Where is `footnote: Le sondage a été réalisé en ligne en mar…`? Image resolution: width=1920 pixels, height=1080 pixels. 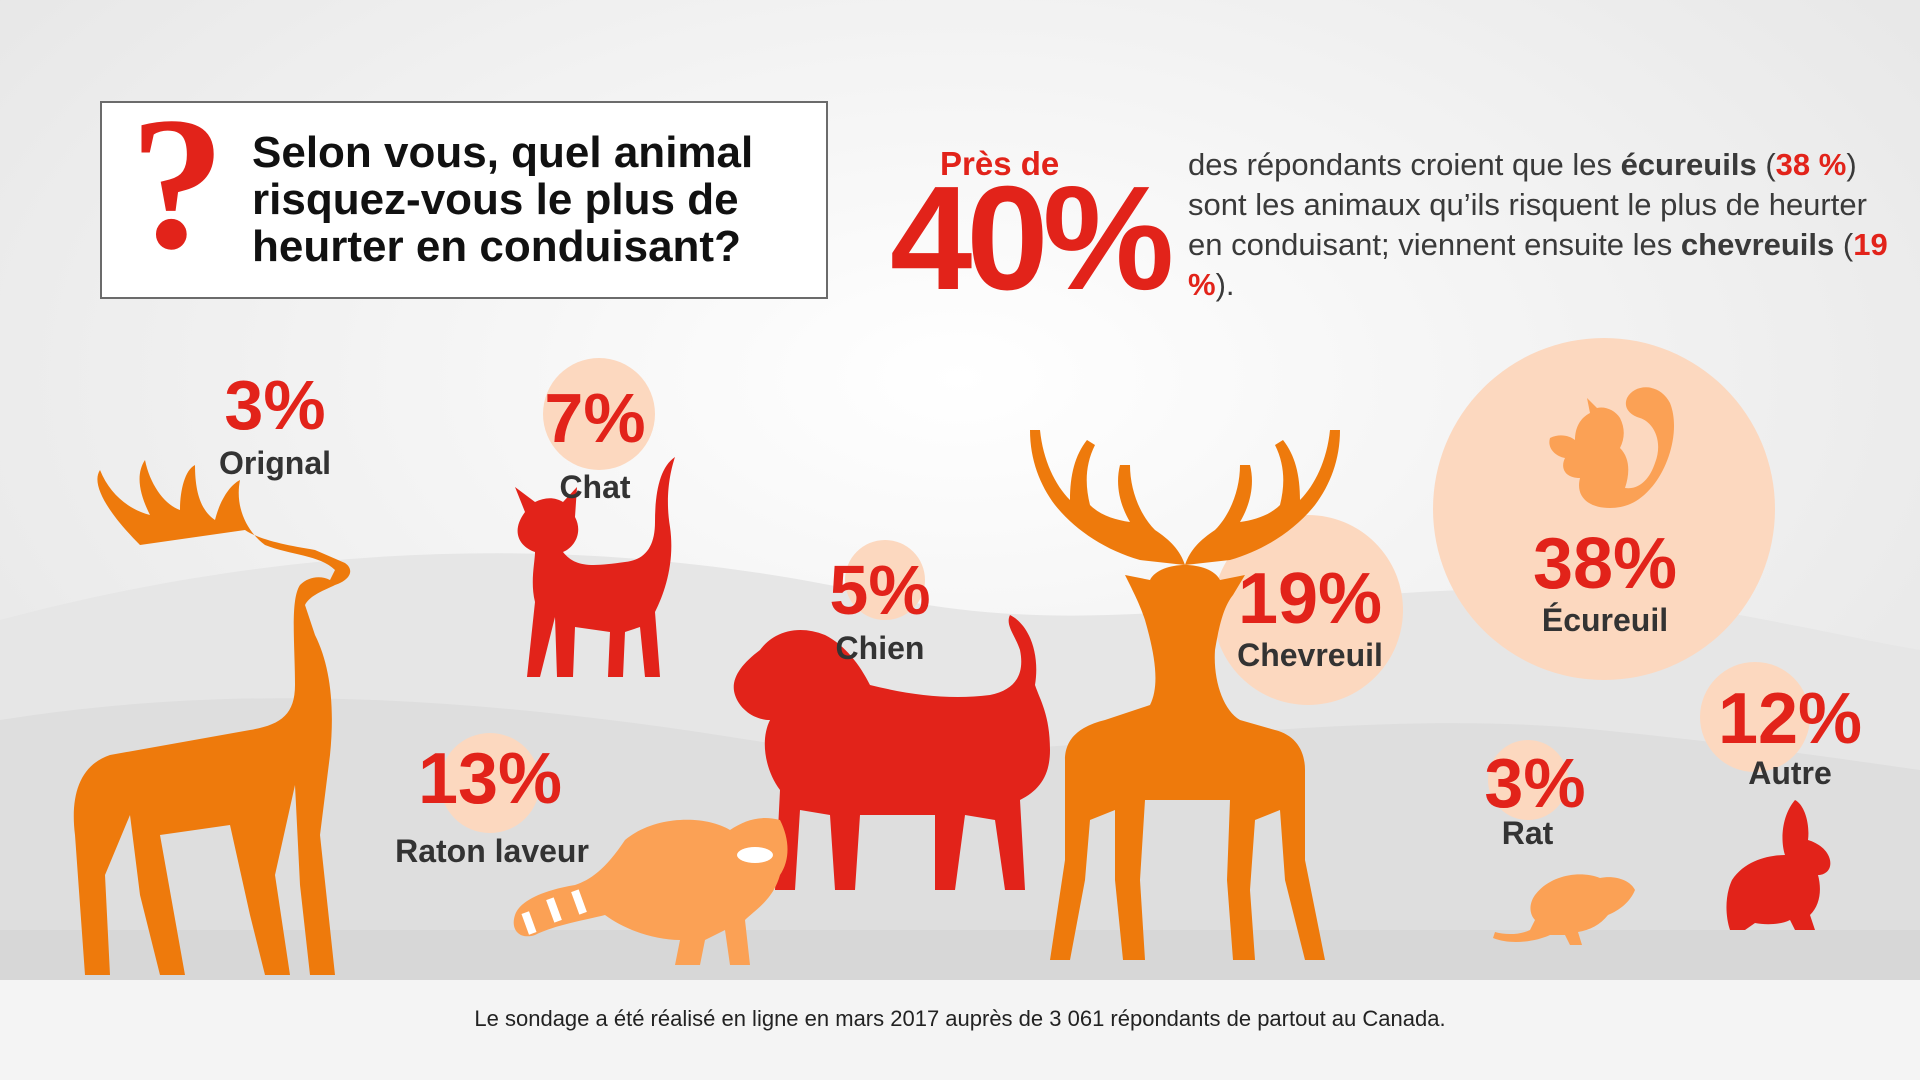 footnote: Le sondage a été réalisé en ligne en mar… is located at coordinates (960, 1018).